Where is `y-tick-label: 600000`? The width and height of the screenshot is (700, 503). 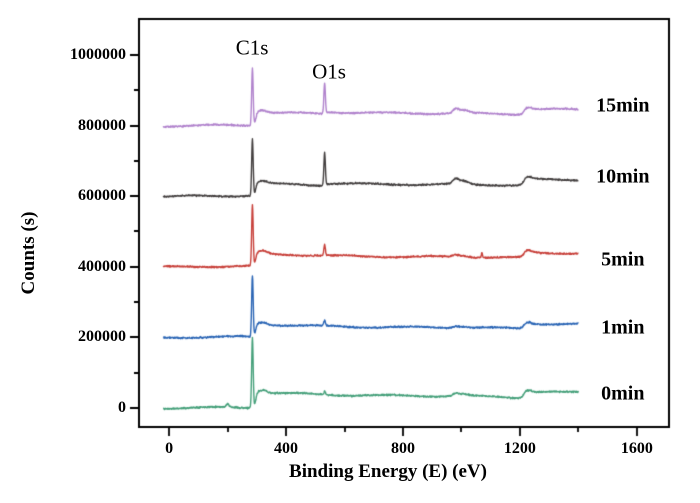 y-tick-label: 600000 is located at coordinates (102, 196).